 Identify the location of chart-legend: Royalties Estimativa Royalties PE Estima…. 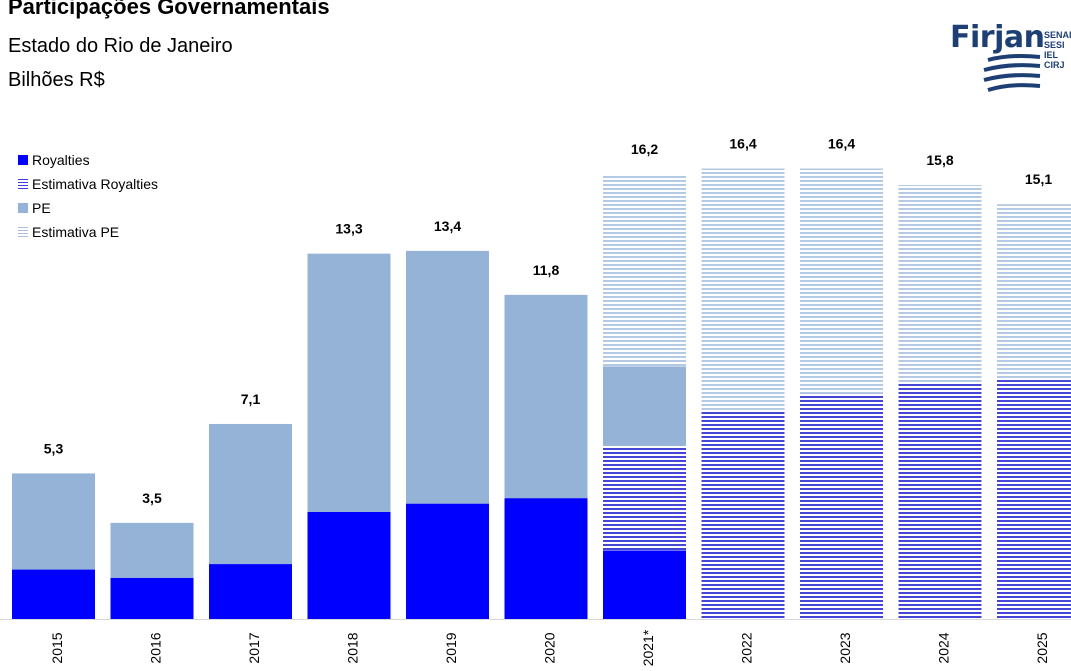
(88, 196).